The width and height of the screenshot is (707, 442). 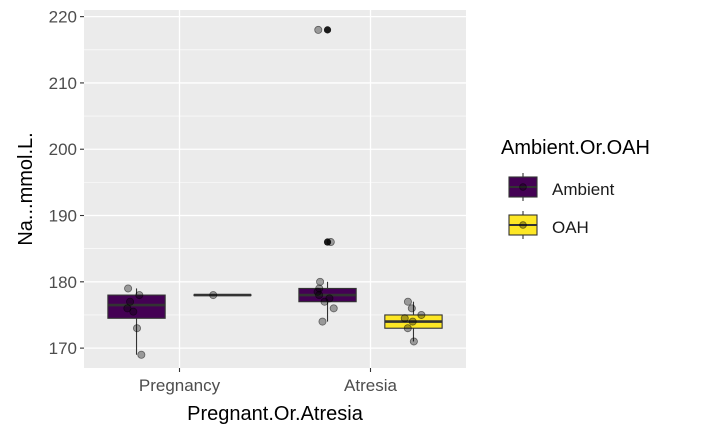 What do you see at coordinates (523, 206) in the screenshot?
I see `legend-keys` at bounding box center [523, 206].